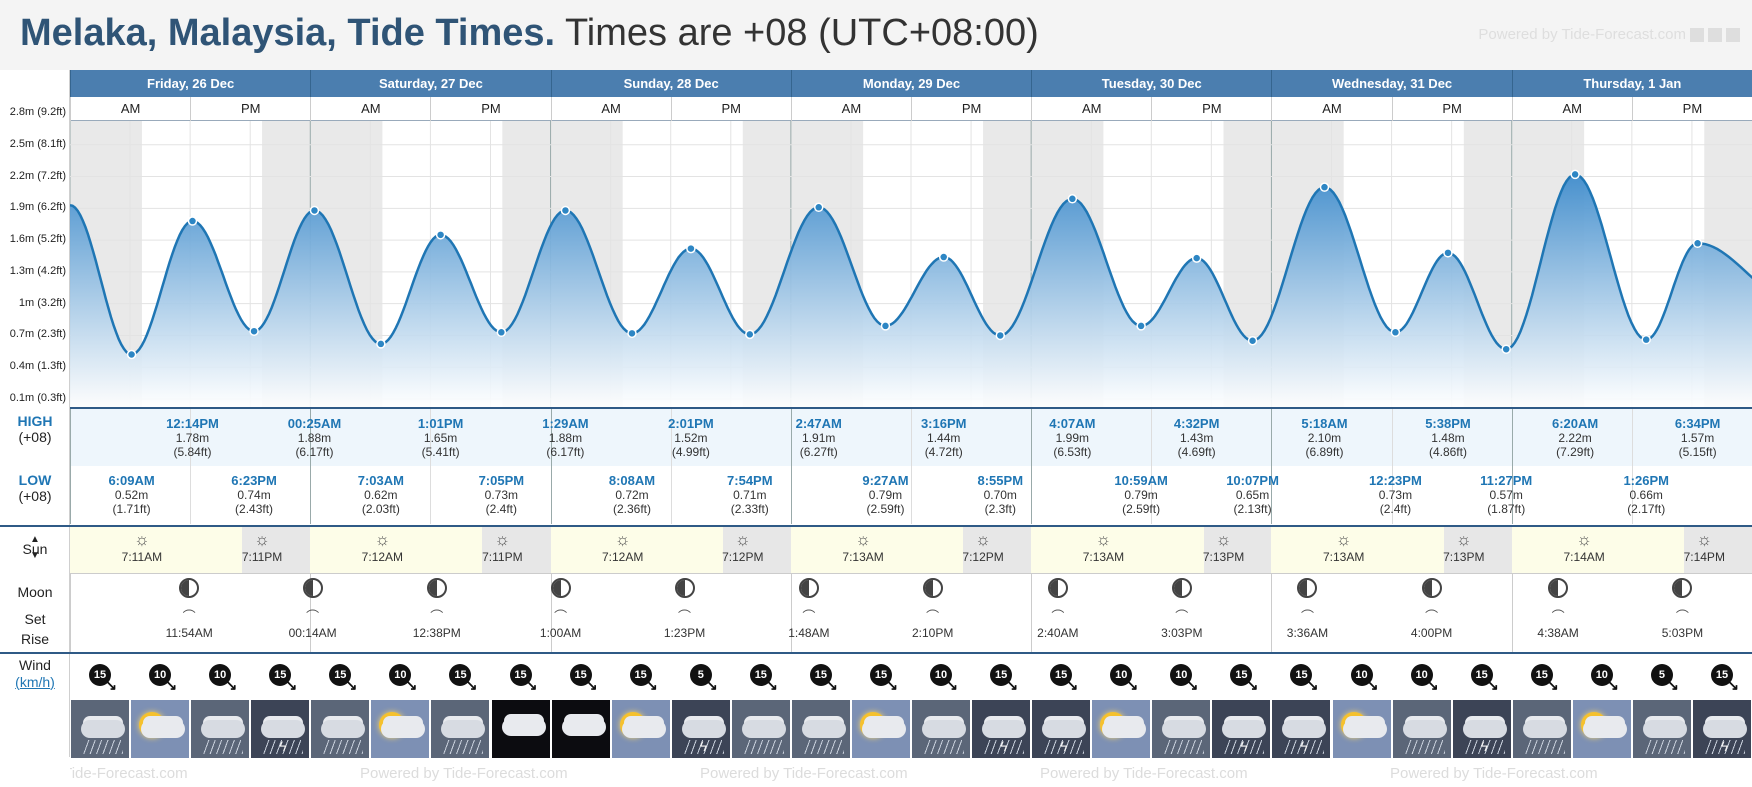 The height and width of the screenshot is (787, 1752). I want to click on low-tide-feet: (2.4ft), so click(501, 509).